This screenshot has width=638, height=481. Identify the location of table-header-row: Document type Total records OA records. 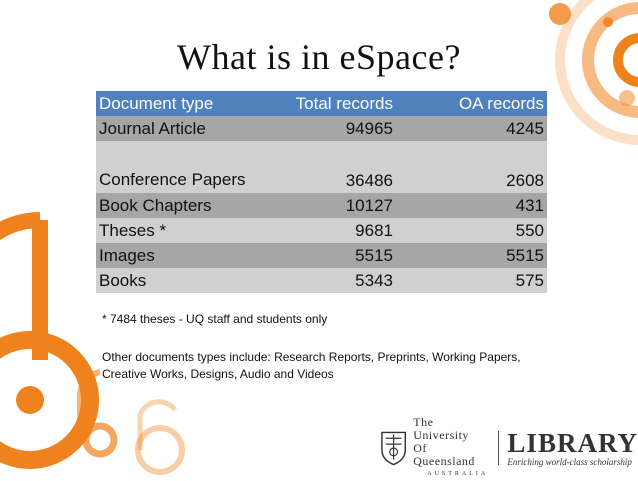
(321, 103).